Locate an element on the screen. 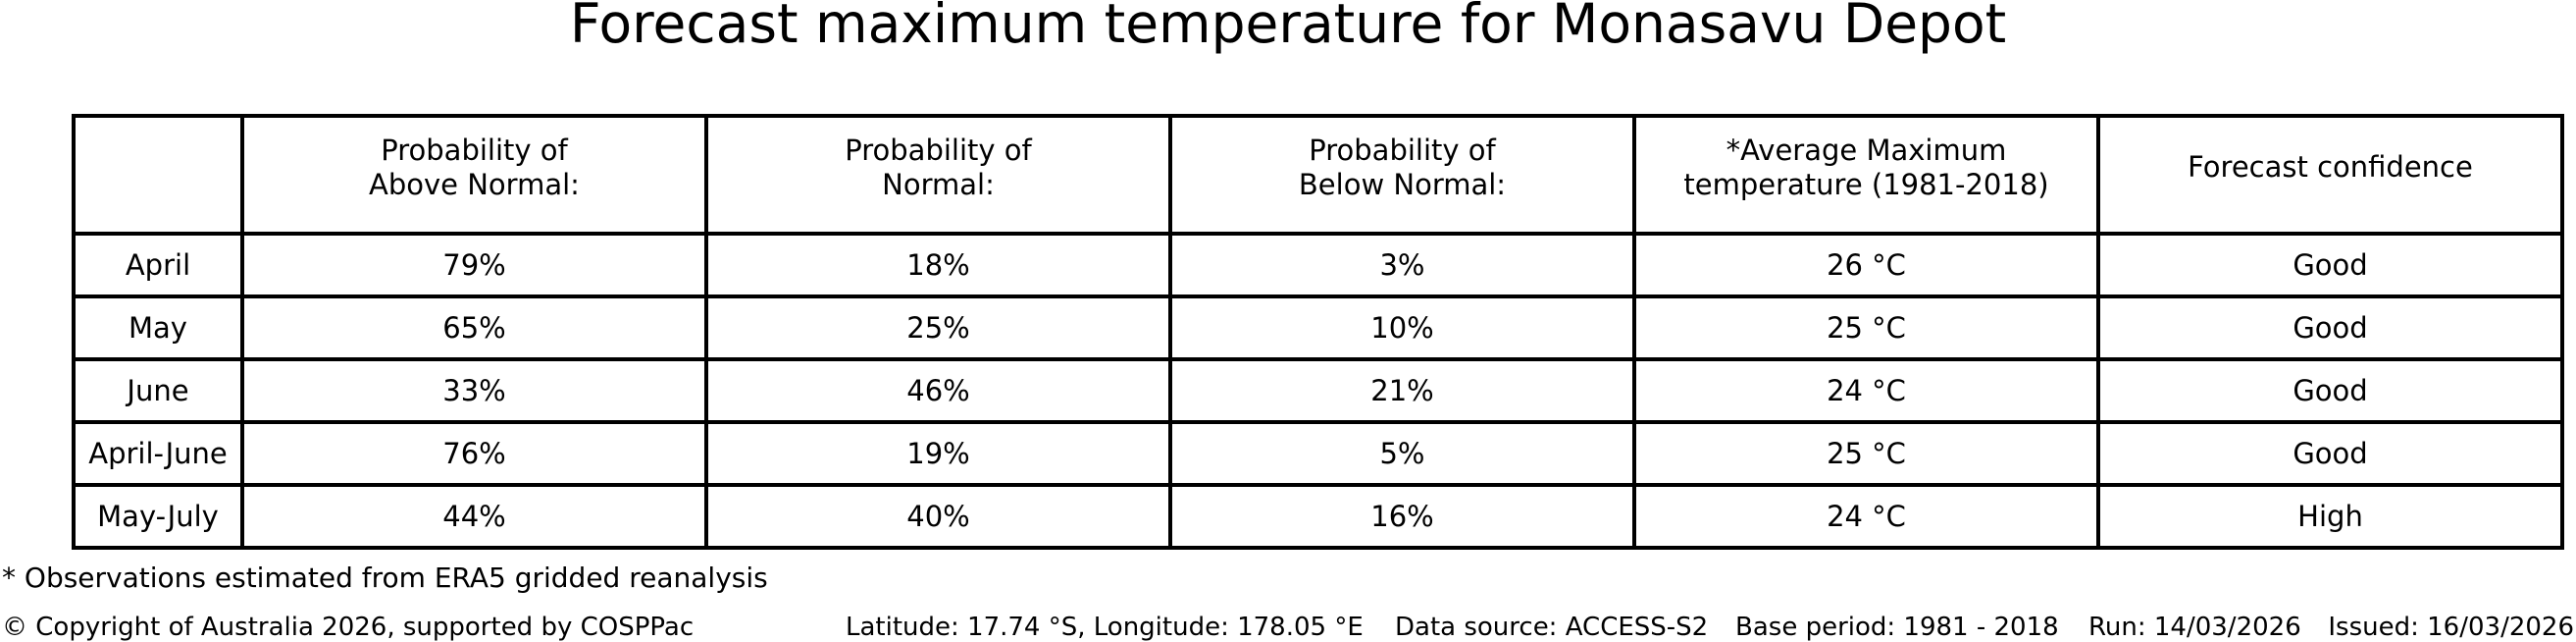  header-spacer-cell is located at coordinates (158, 175).